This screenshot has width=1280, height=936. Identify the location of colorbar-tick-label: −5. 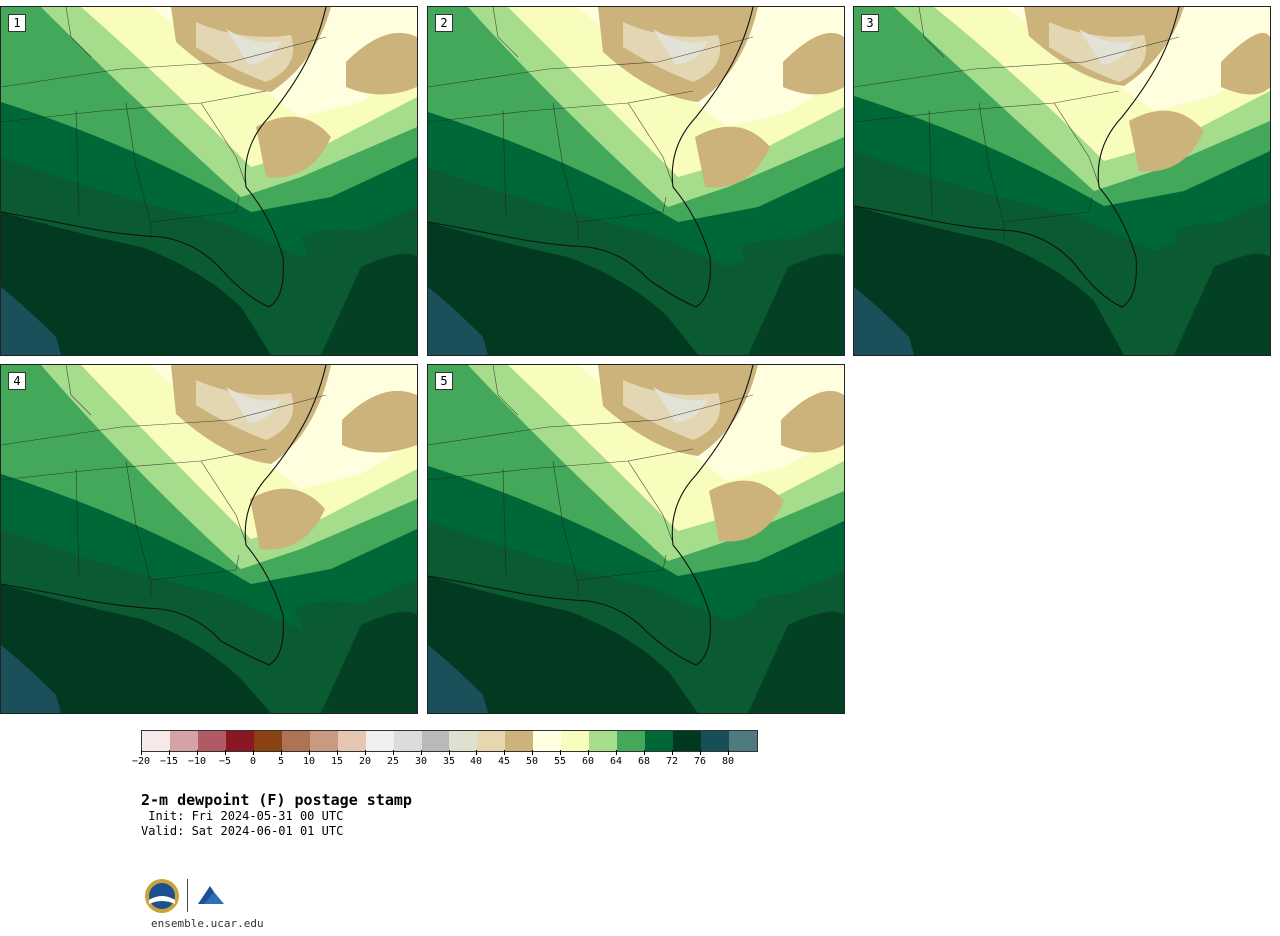
(225, 761).